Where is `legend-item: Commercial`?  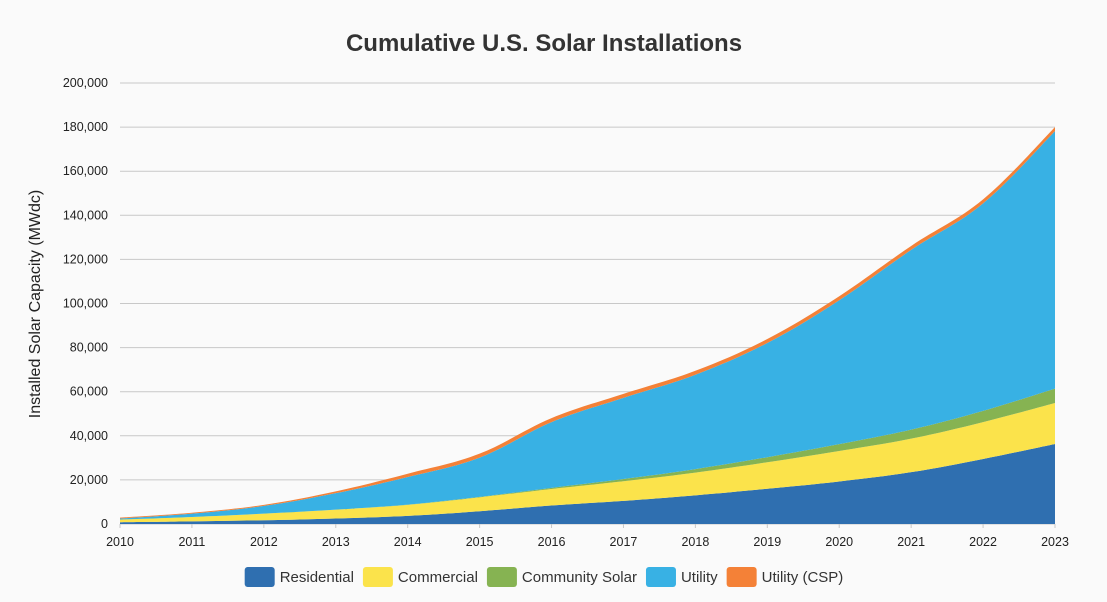 legend-item: Commercial is located at coordinates (420, 577).